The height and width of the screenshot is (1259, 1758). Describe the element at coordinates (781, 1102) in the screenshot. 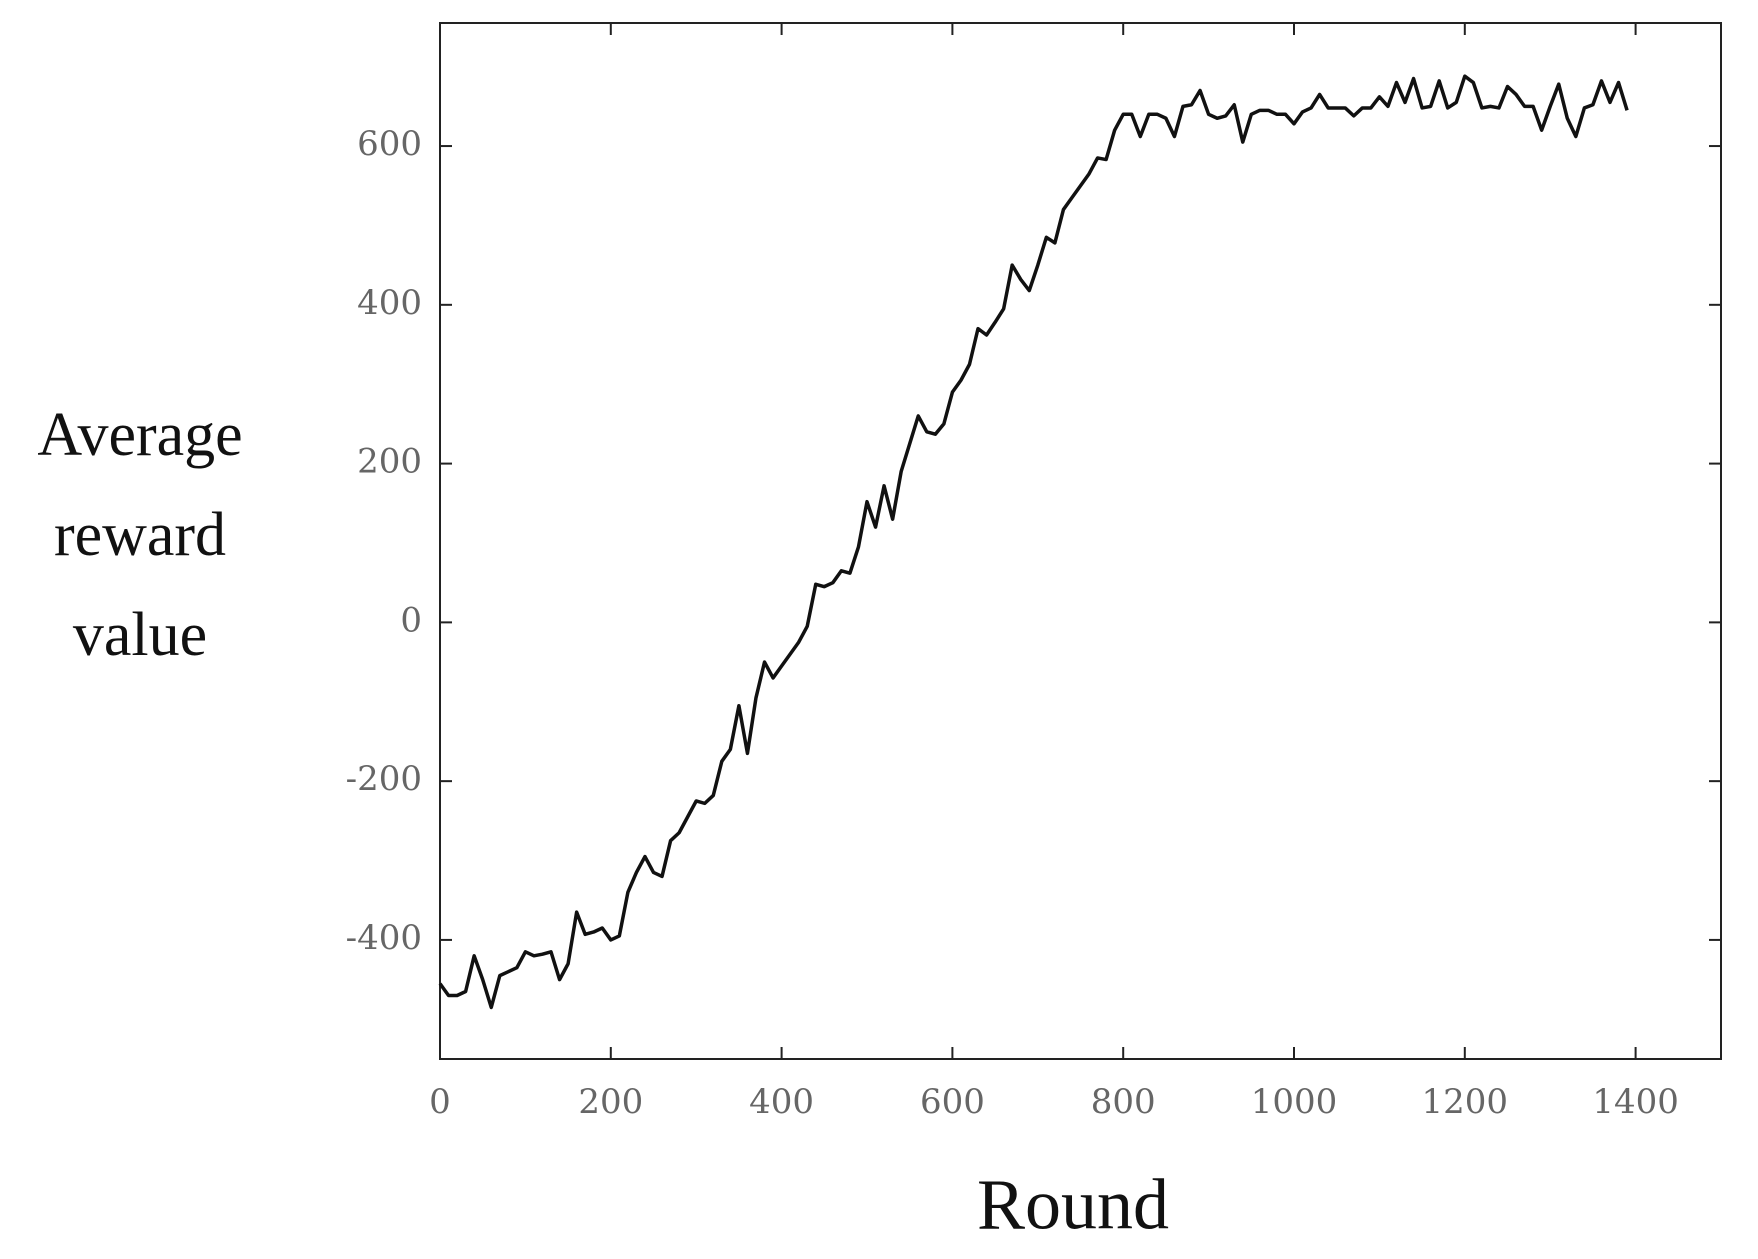

I see `x-tick-label: 400` at that location.